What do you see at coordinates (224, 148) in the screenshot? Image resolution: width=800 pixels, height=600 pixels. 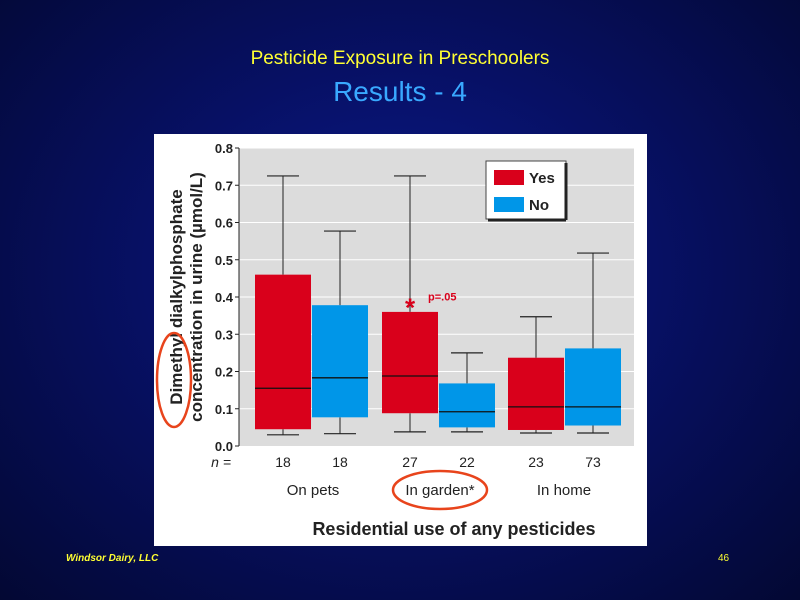 I see `y-tick-label: 0.8` at bounding box center [224, 148].